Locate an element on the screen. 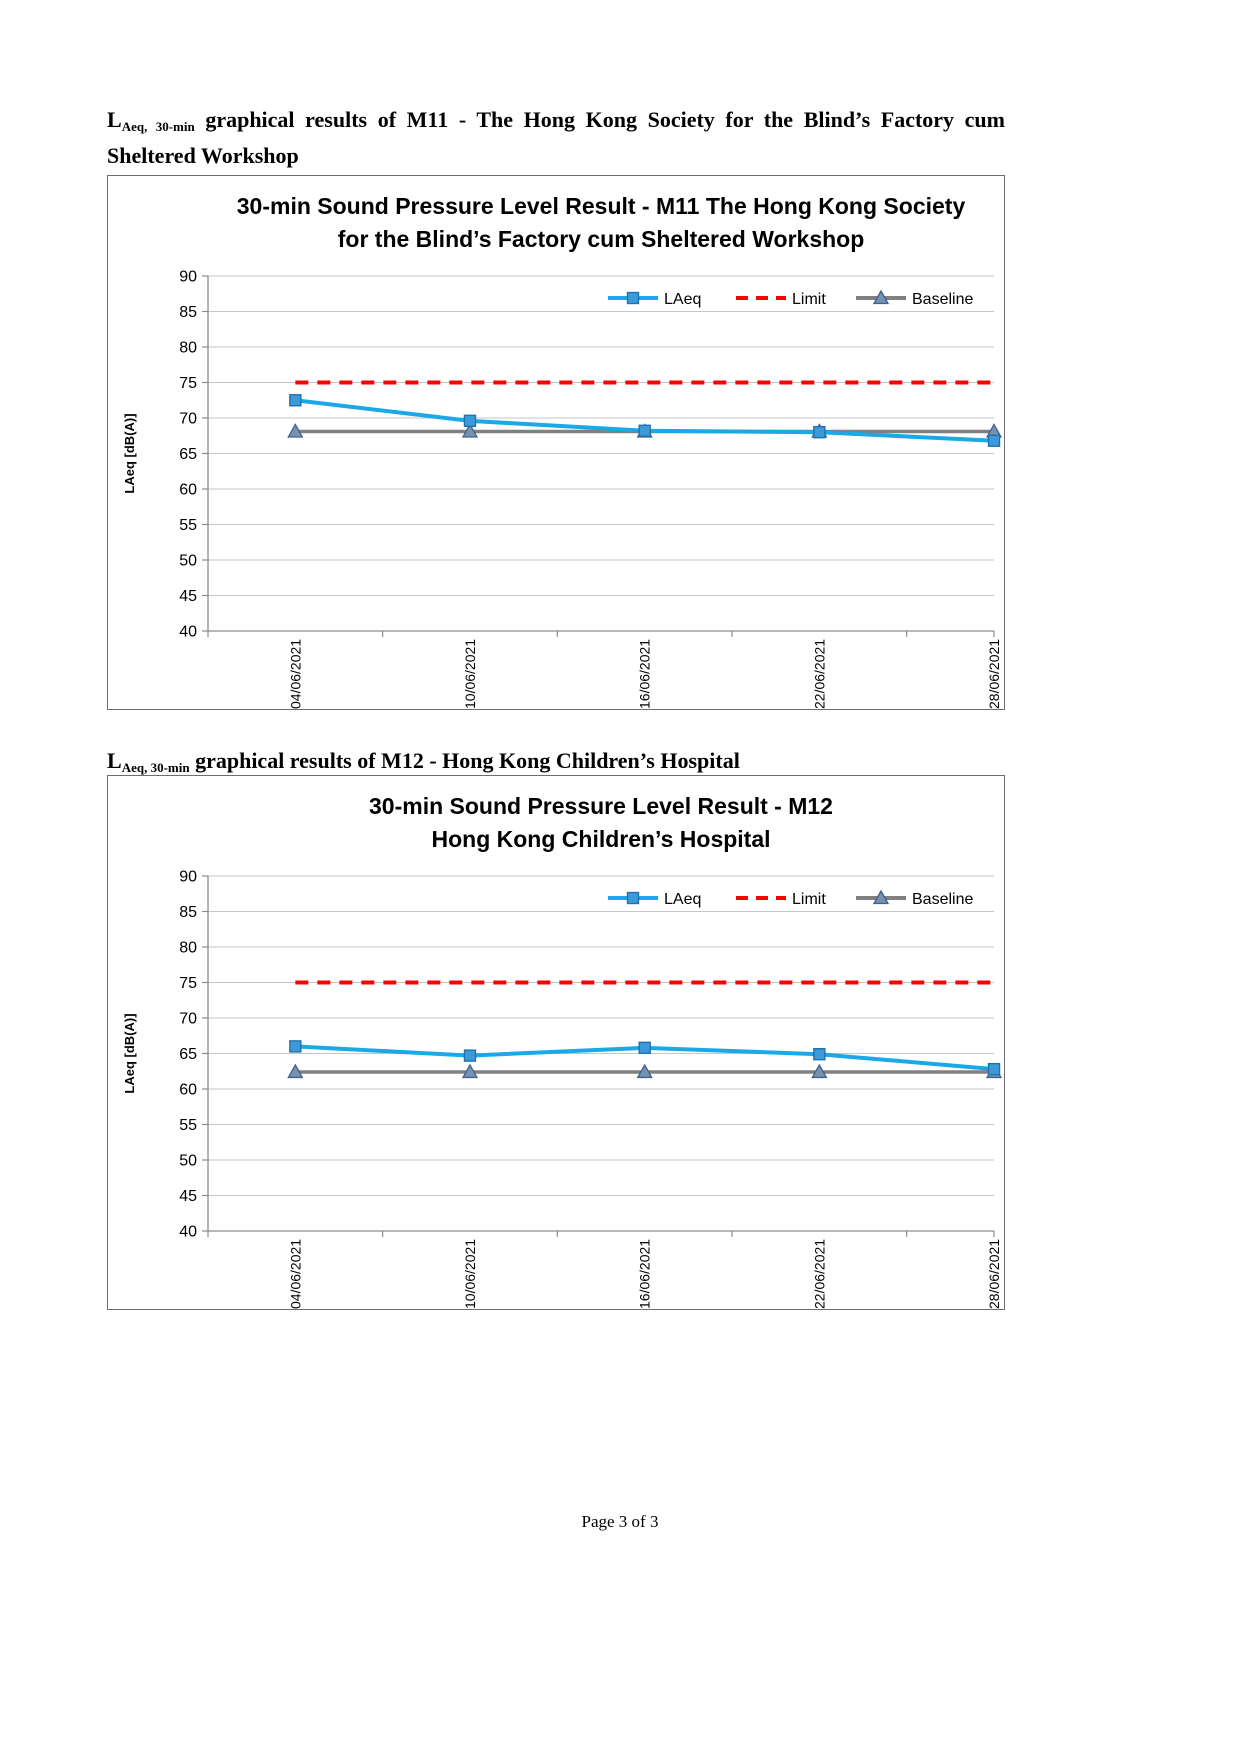  heading-m11-line2: Sheltered Workshop is located at coordinates (203, 155).